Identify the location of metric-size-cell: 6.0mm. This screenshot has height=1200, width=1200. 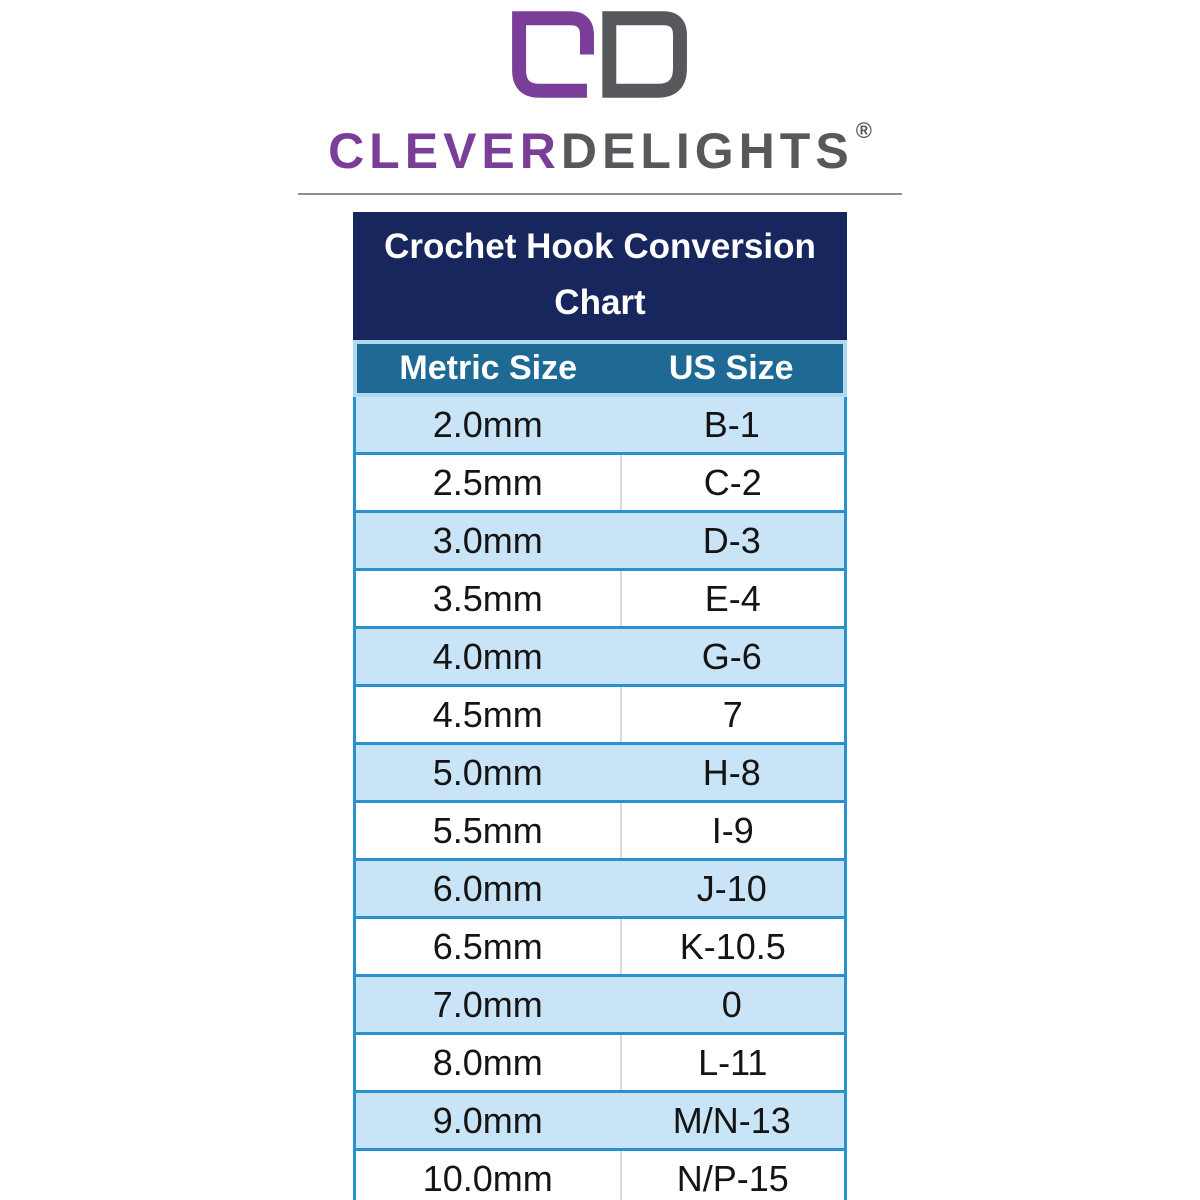
(487, 888).